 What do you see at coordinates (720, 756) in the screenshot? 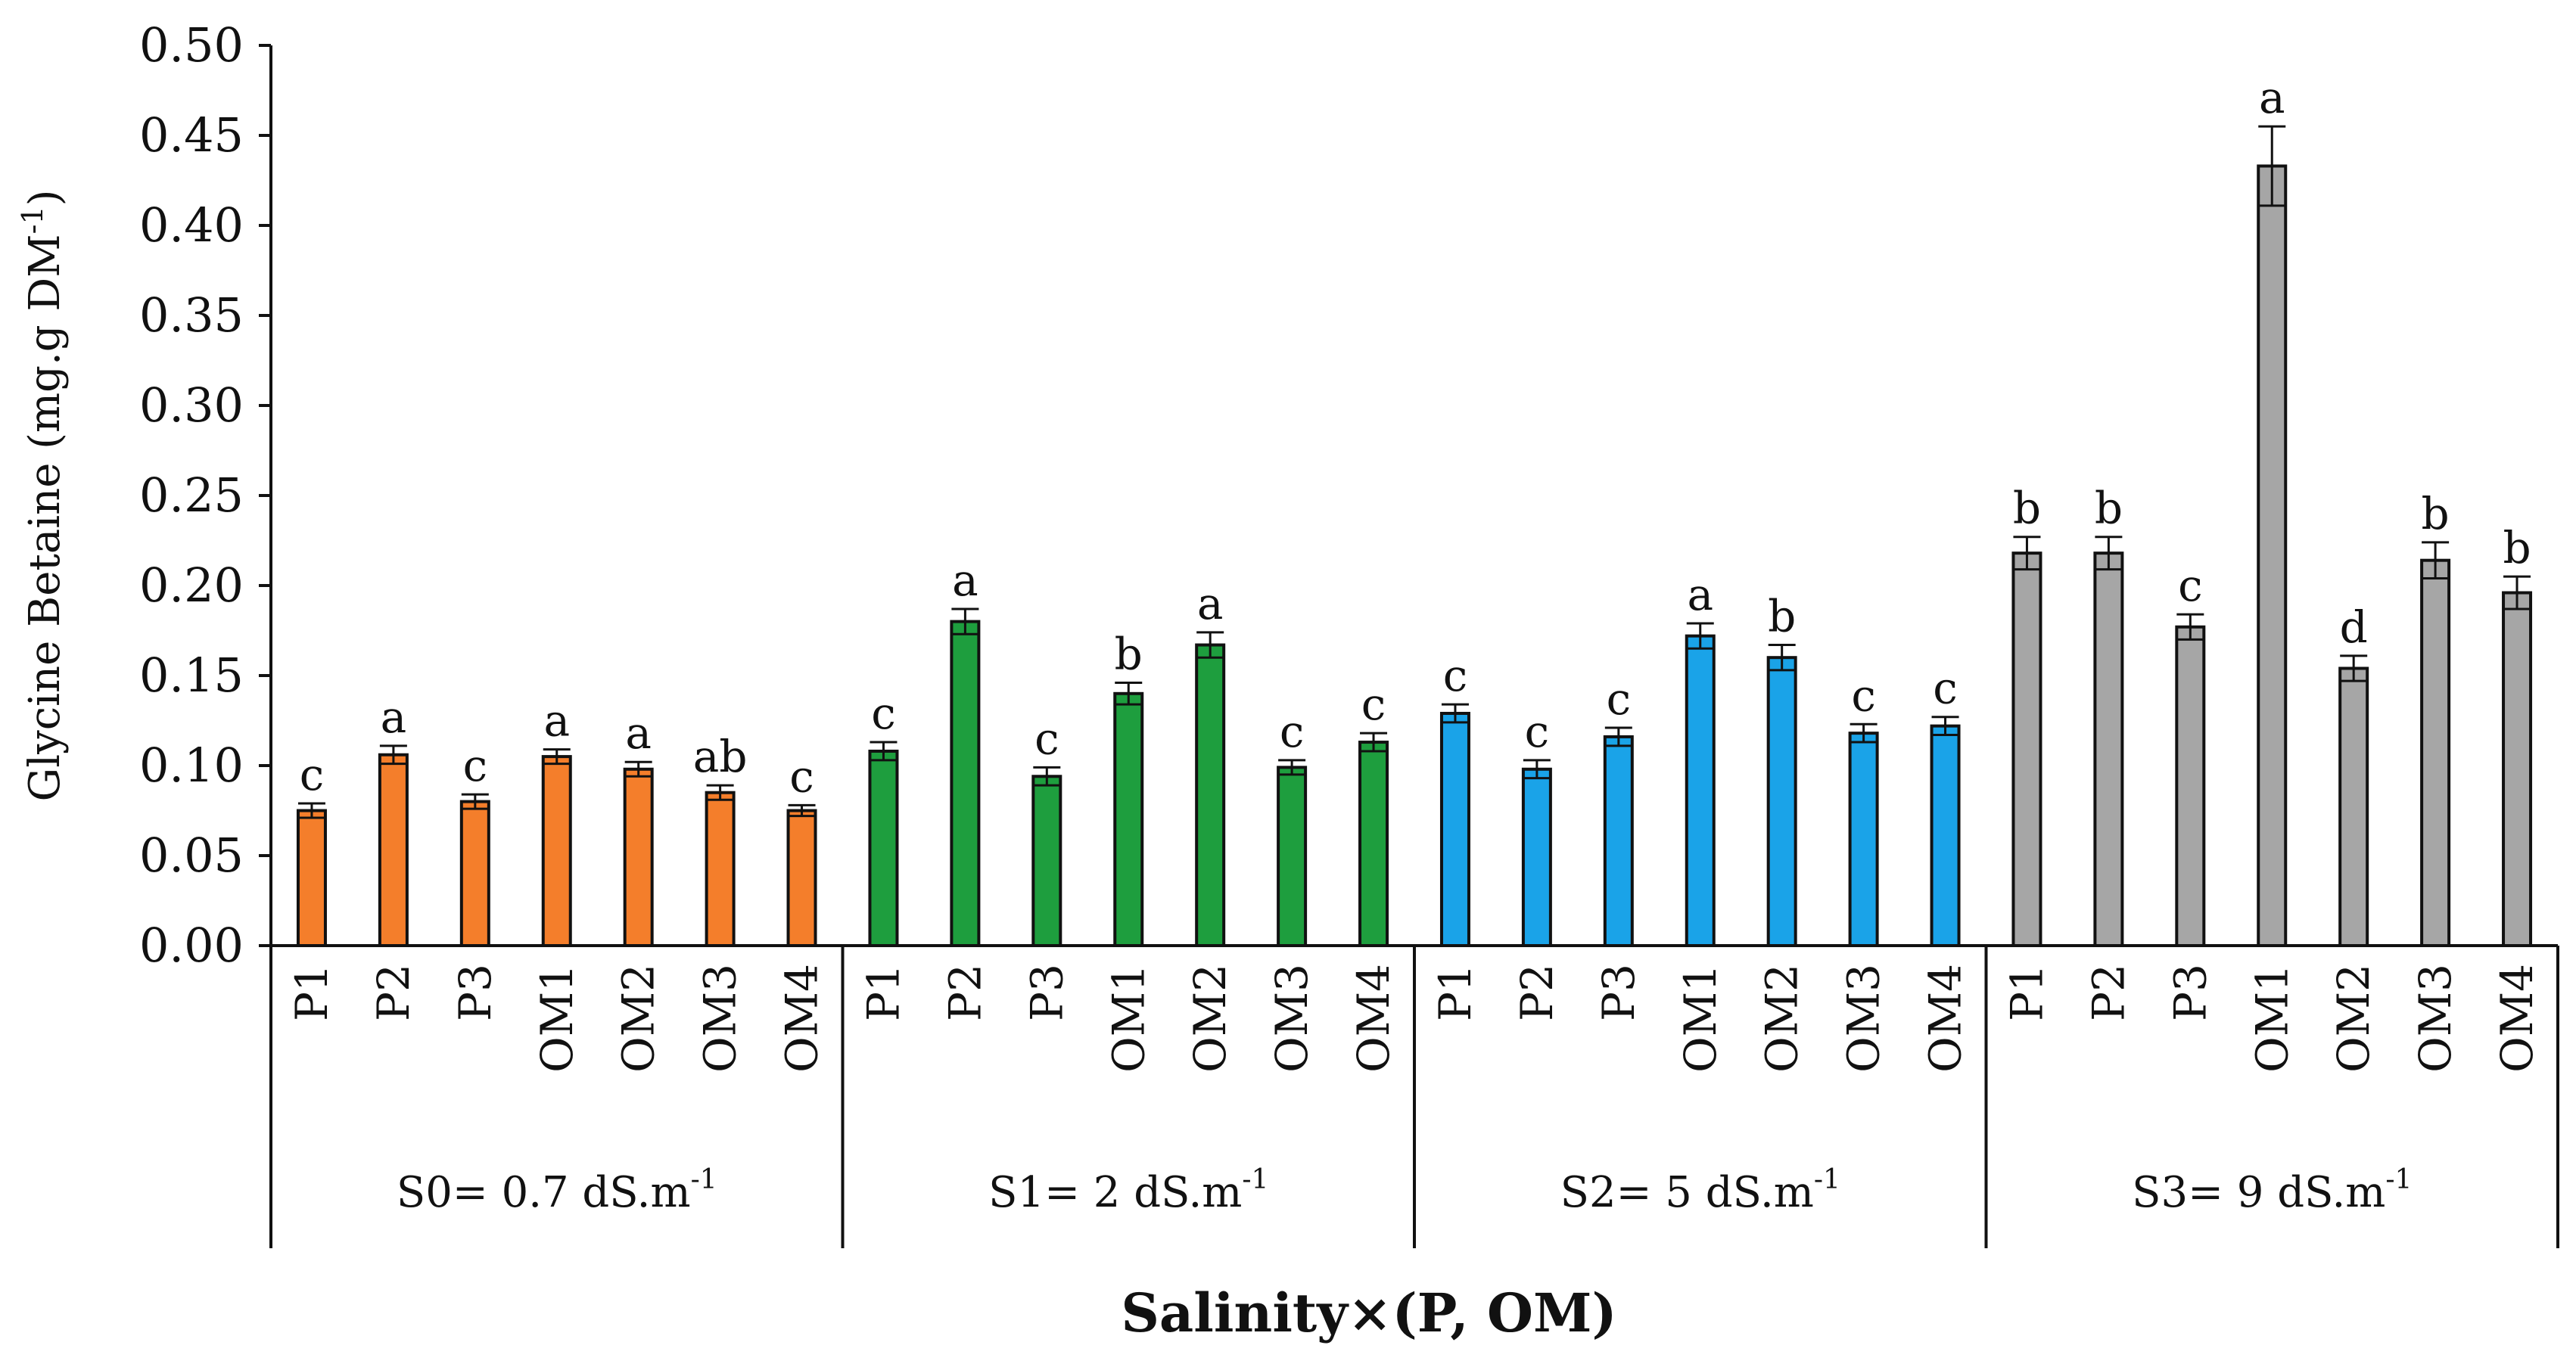
I see `significance-letter: ab` at bounding box center [720, 756].